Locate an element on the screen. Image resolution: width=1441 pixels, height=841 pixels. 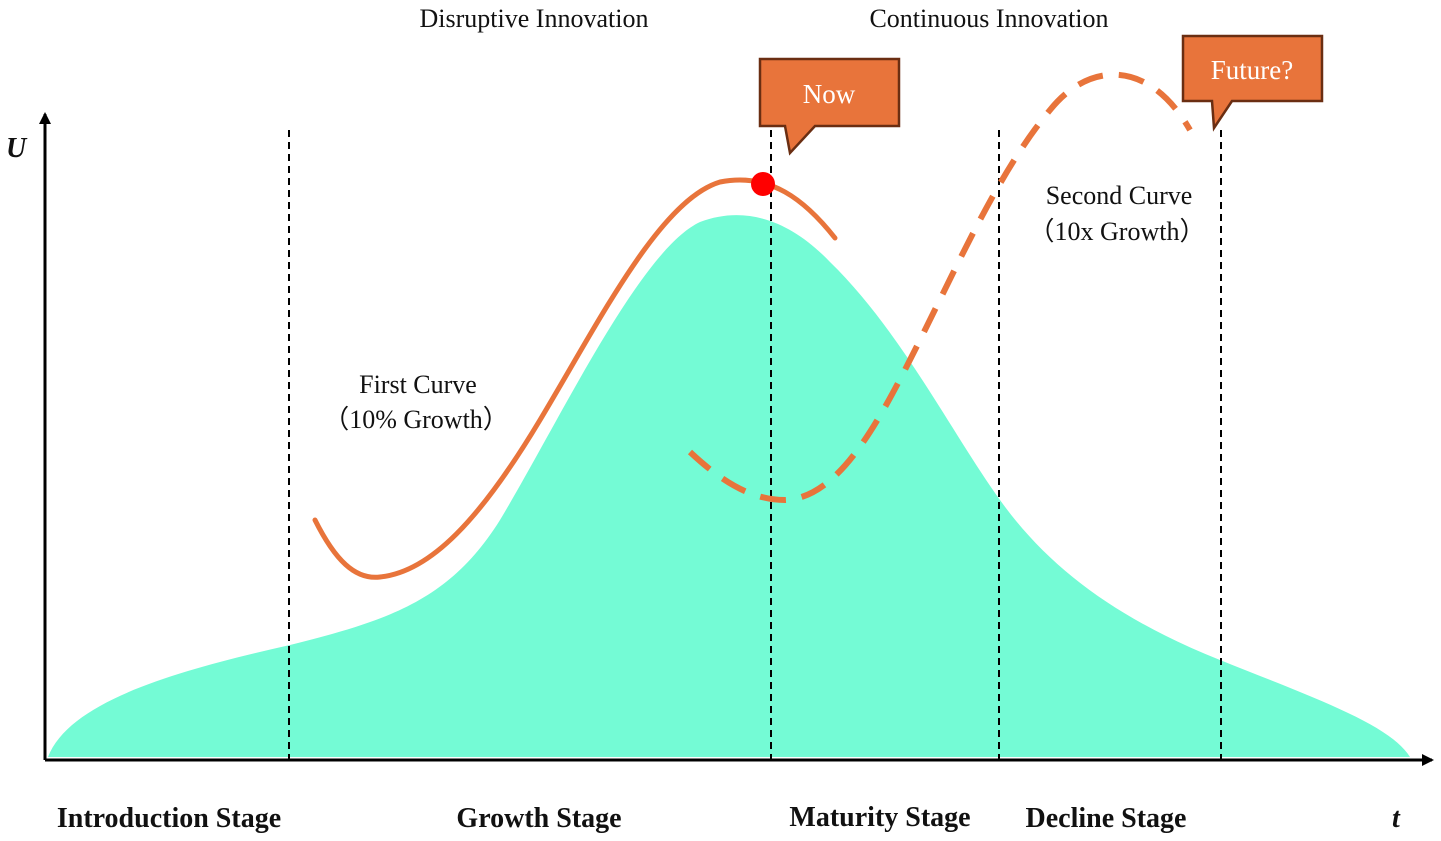
y-axis-label: U is located at coordinates (17, 148).